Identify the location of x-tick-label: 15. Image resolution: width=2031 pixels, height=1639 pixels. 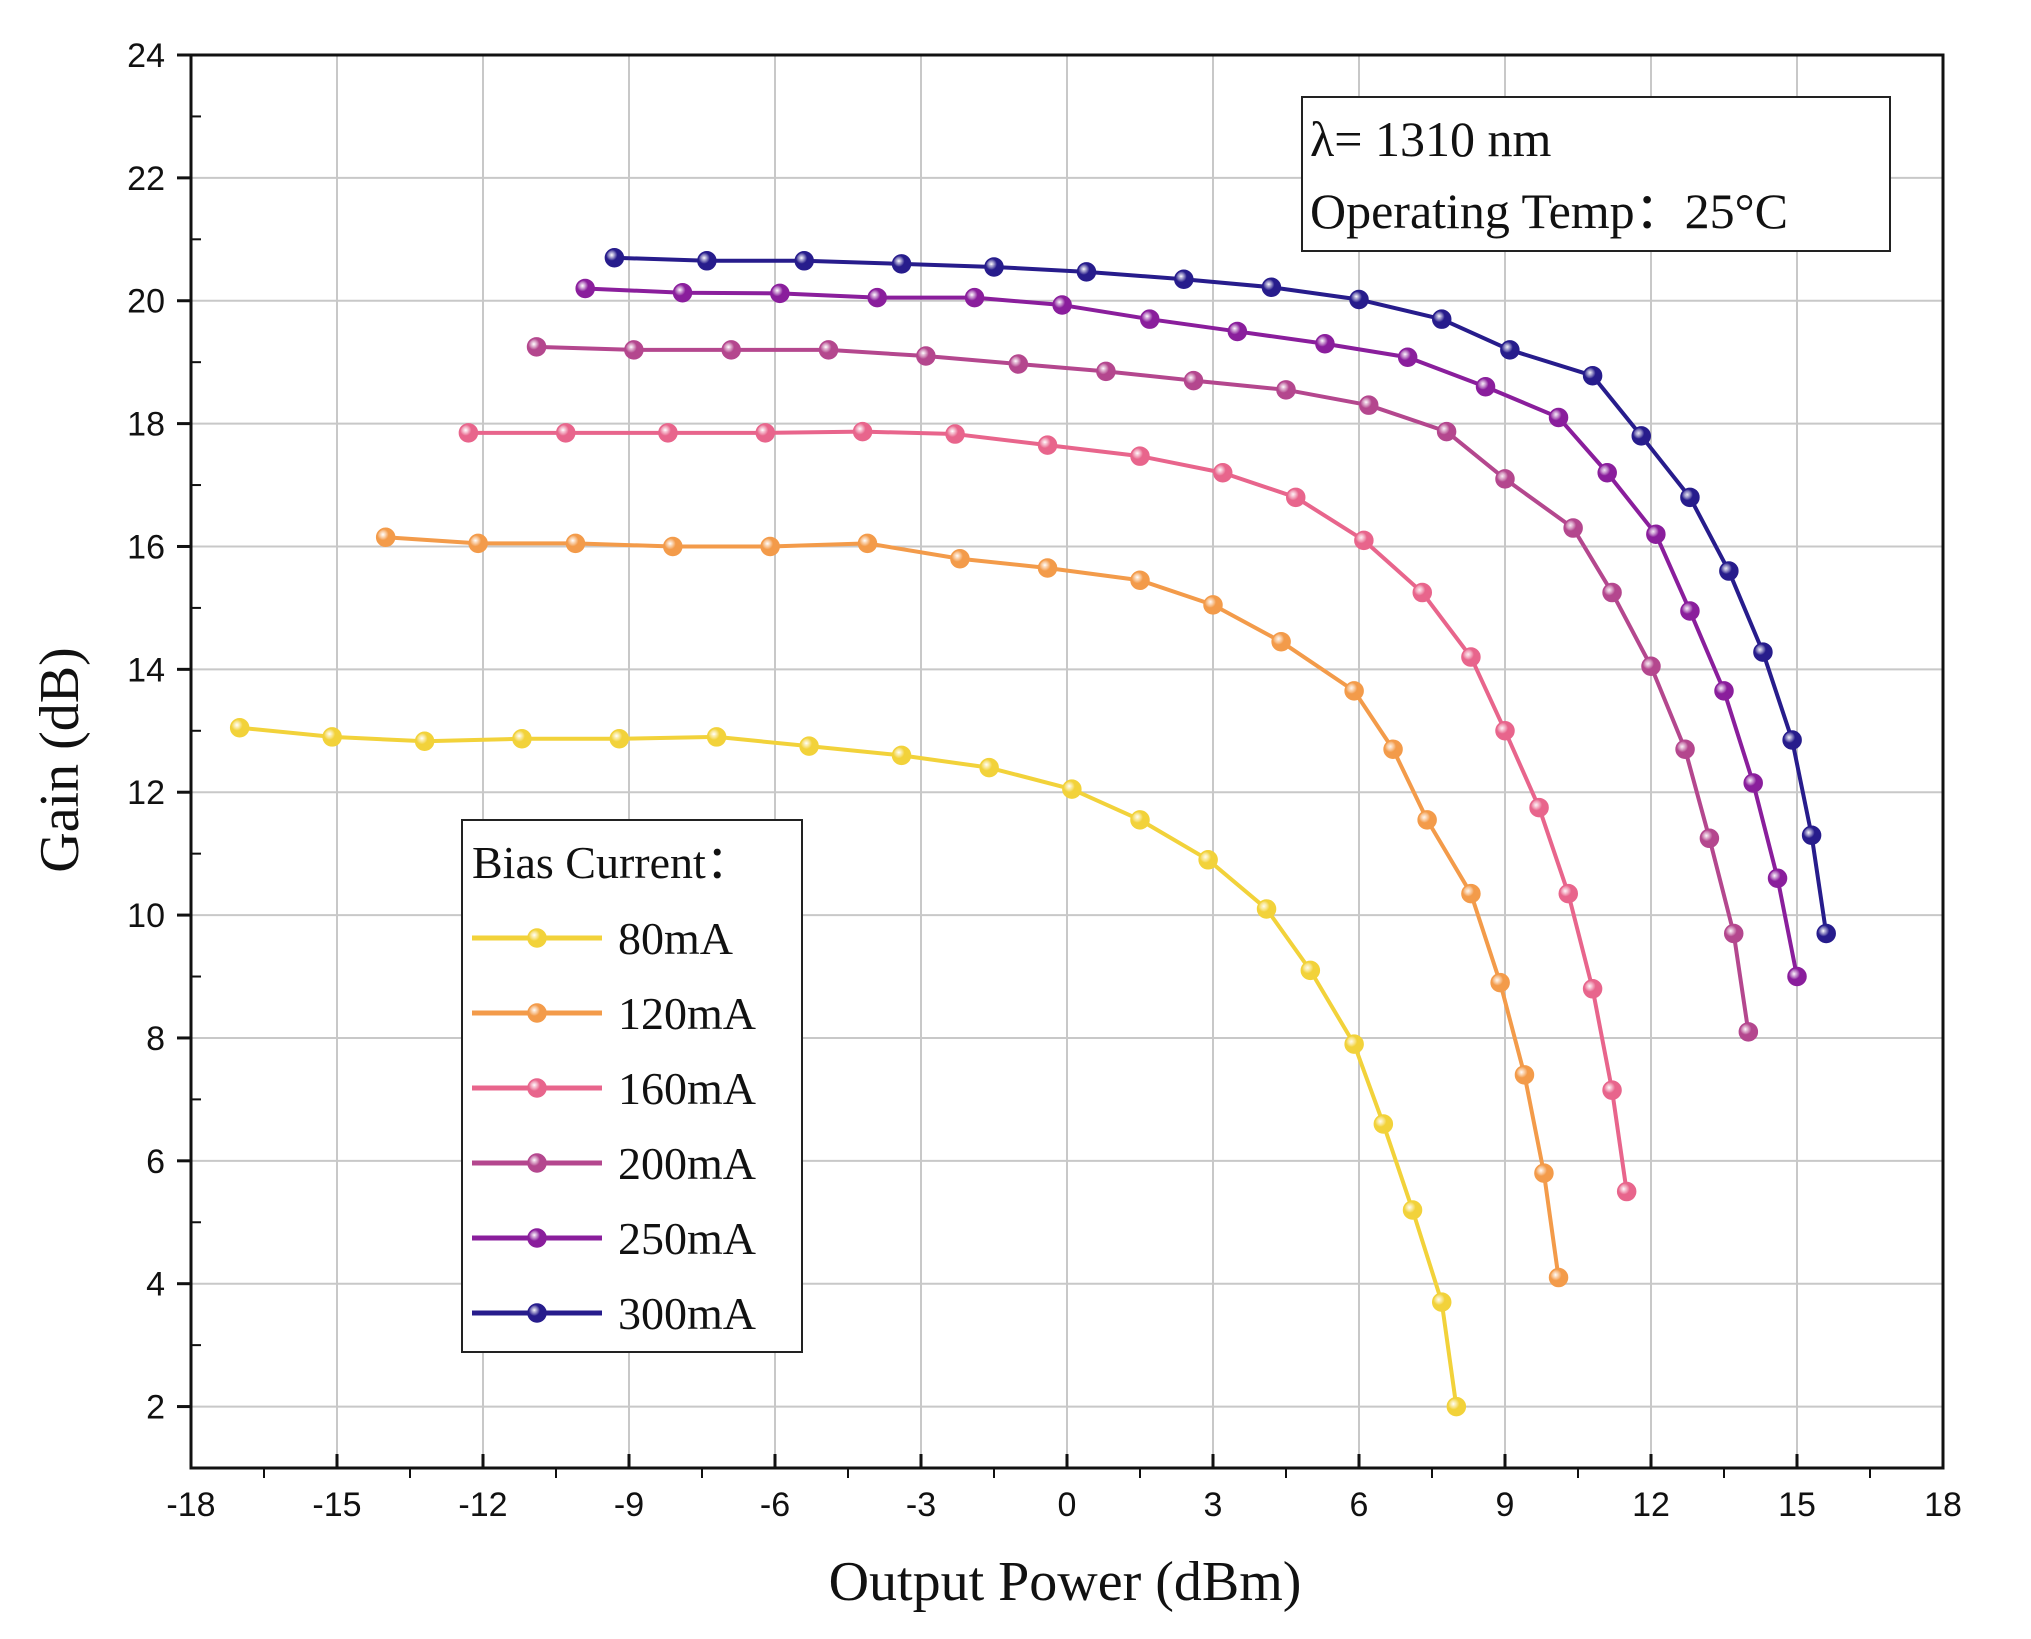
(1797, 1505).